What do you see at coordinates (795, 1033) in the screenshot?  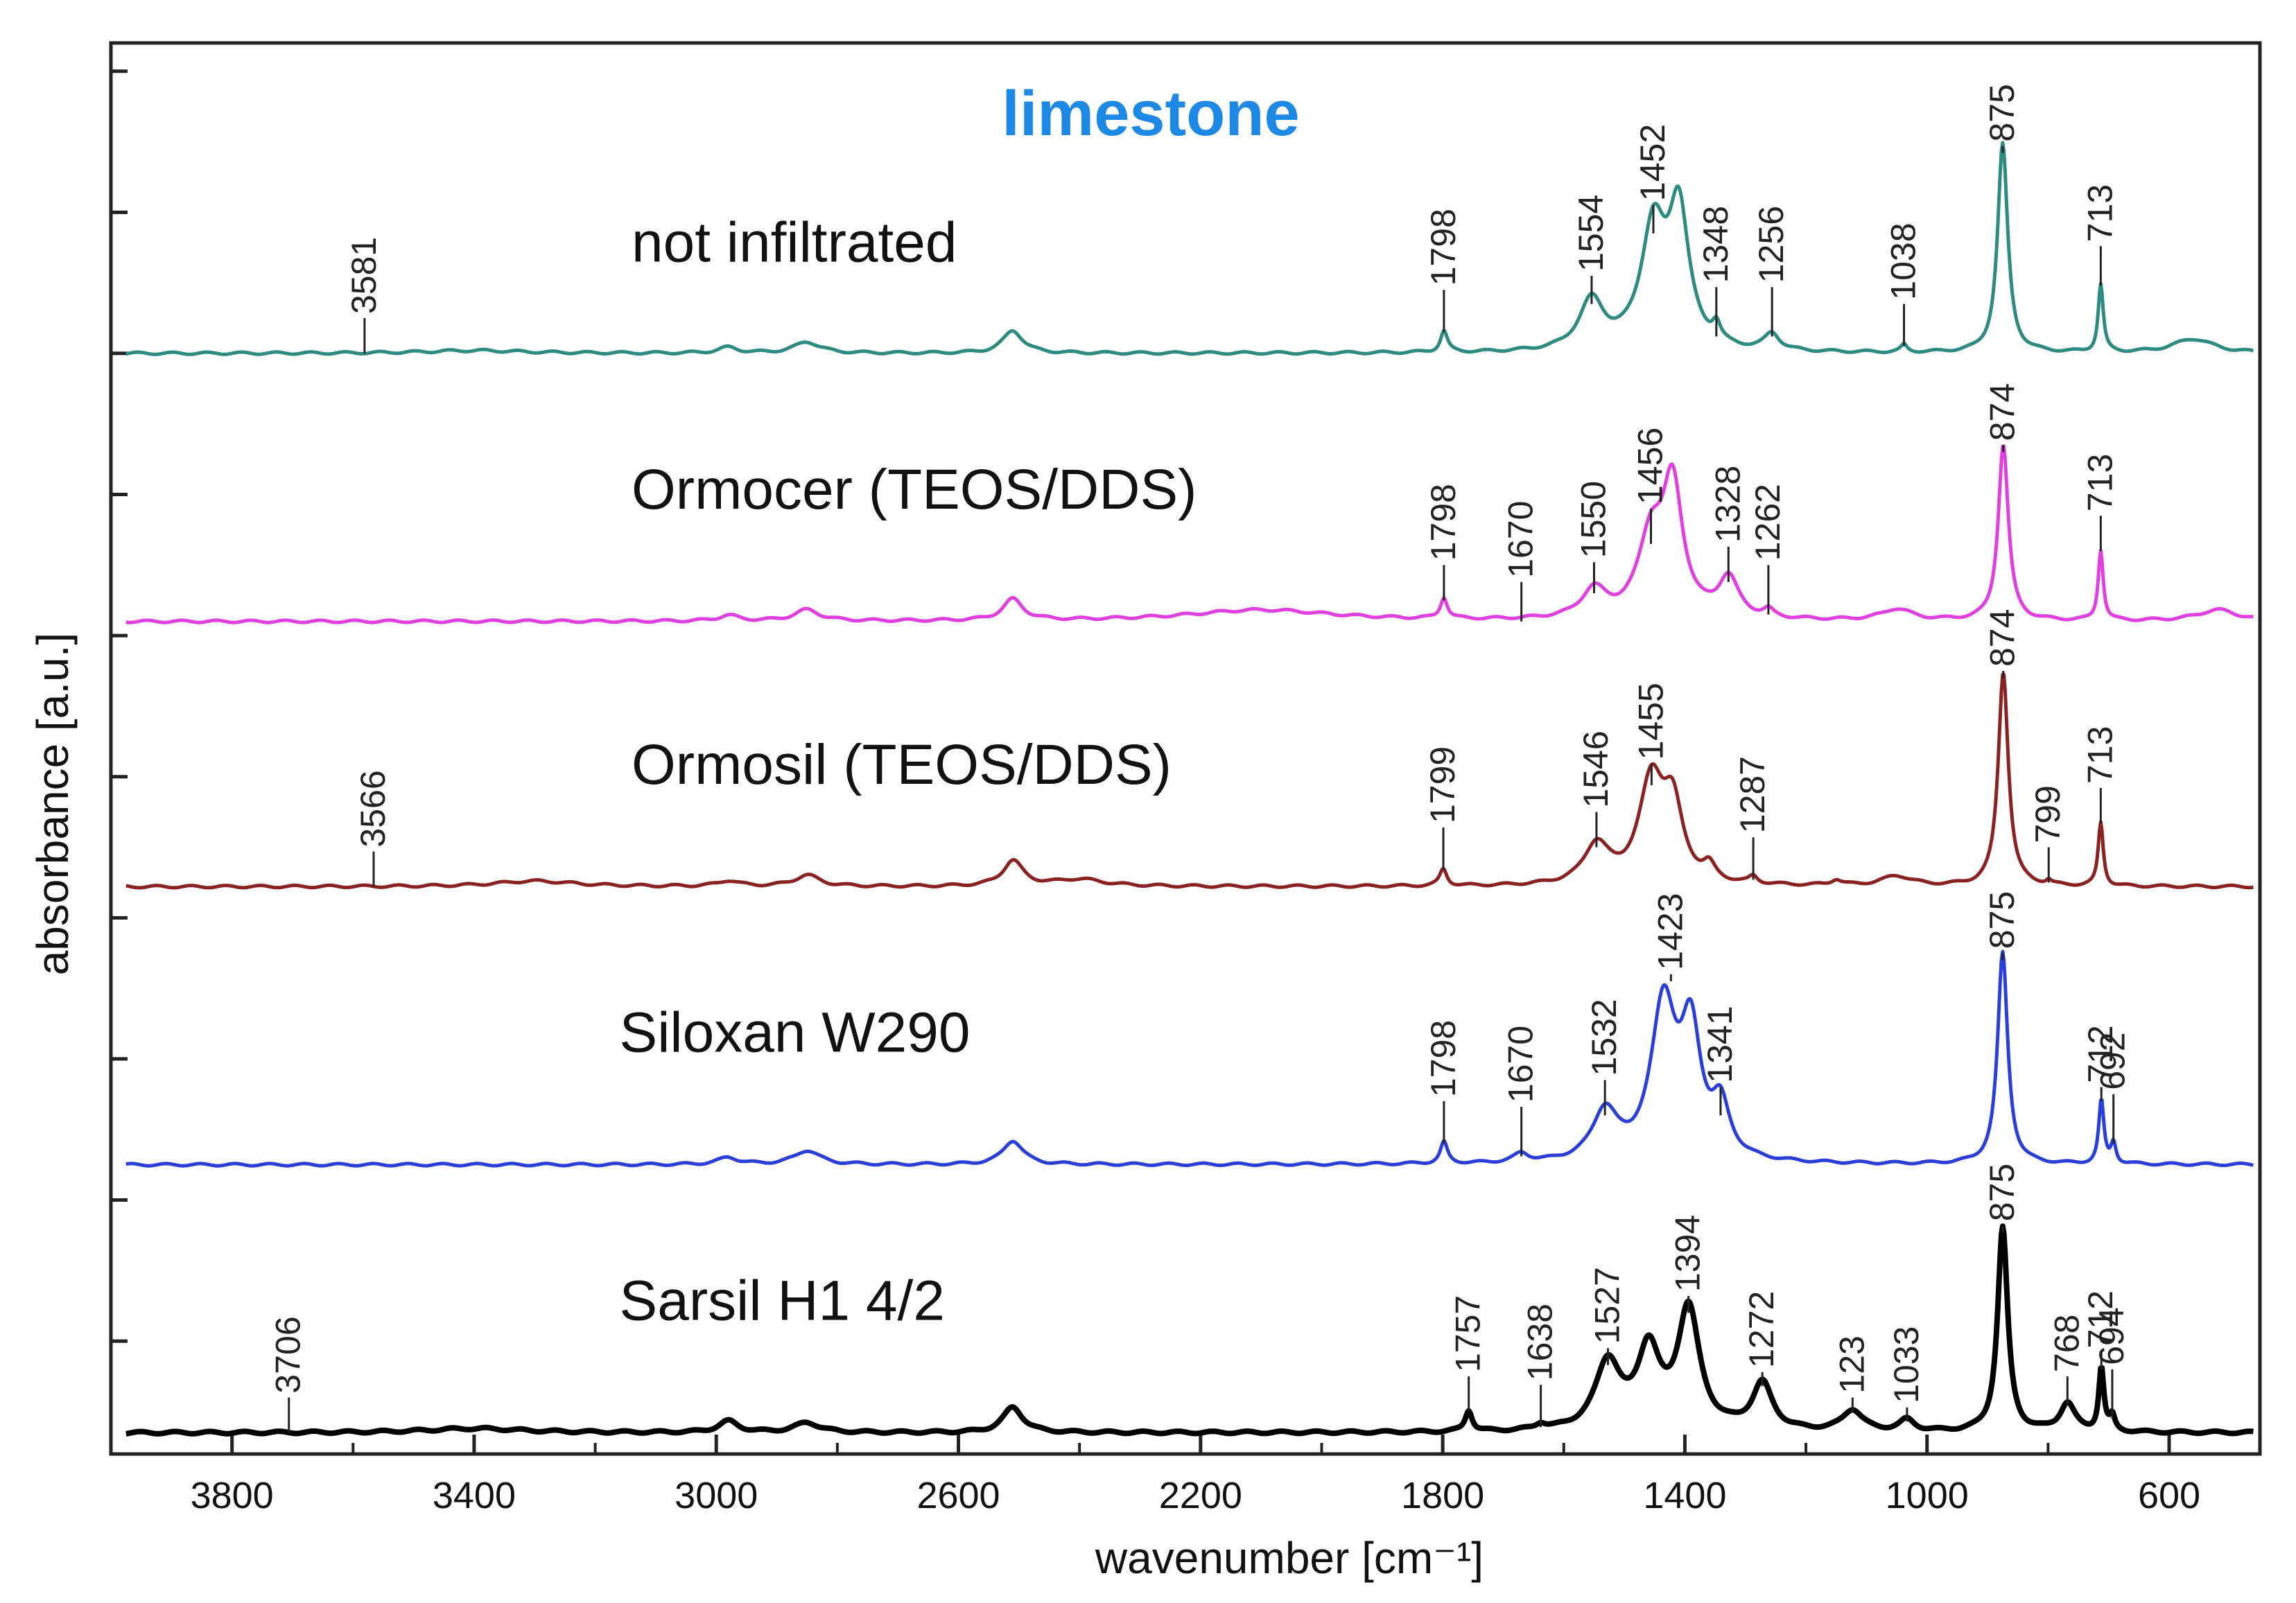 I see `series-label: Siloxan W290` at bounding box center [795, 1033].